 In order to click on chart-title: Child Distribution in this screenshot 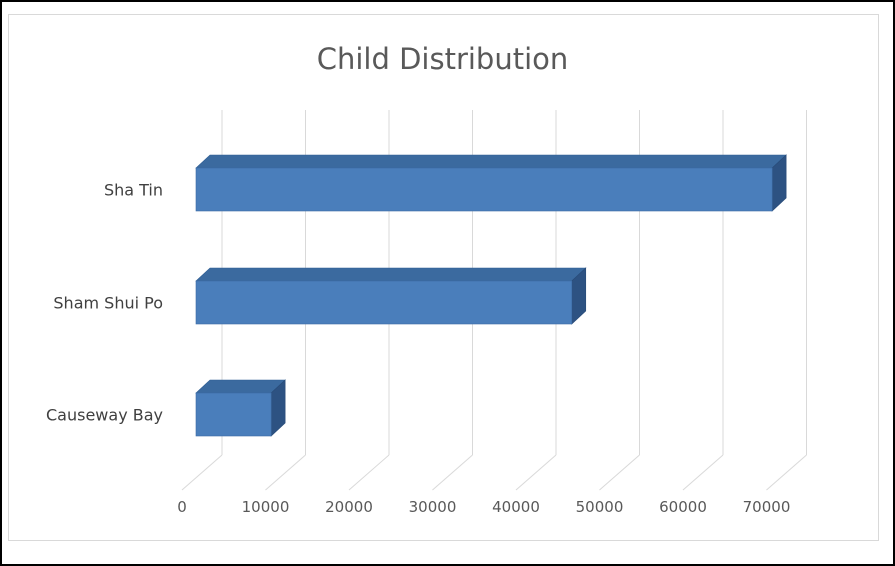, I will do `click(442, 59)`.